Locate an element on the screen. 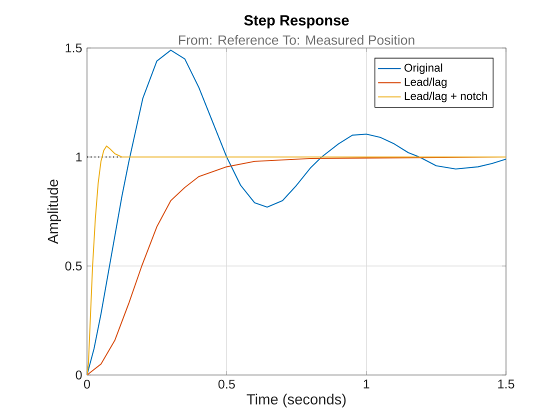 The height and width of the screenshot is (420, 560). y-tick-label: 1.5 is located at coordinates (74, 48).